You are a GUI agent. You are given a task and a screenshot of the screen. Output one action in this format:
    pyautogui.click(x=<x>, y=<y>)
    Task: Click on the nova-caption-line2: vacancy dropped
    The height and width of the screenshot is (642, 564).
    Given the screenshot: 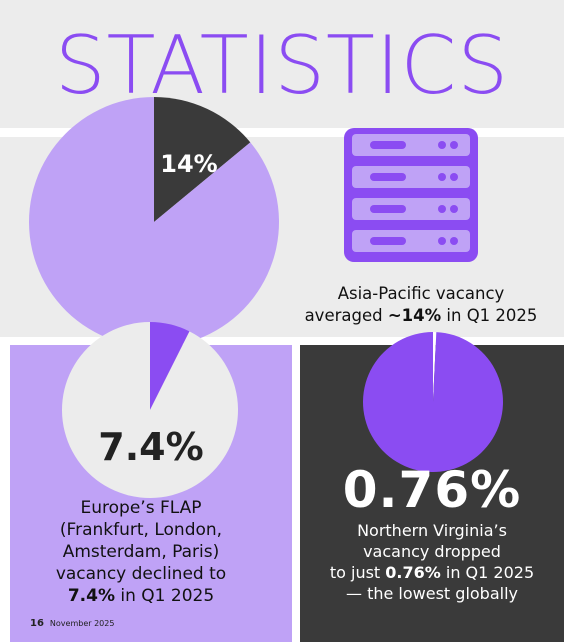 What is the action you would take?
    pyautogui.click(x=432, y=551)
    